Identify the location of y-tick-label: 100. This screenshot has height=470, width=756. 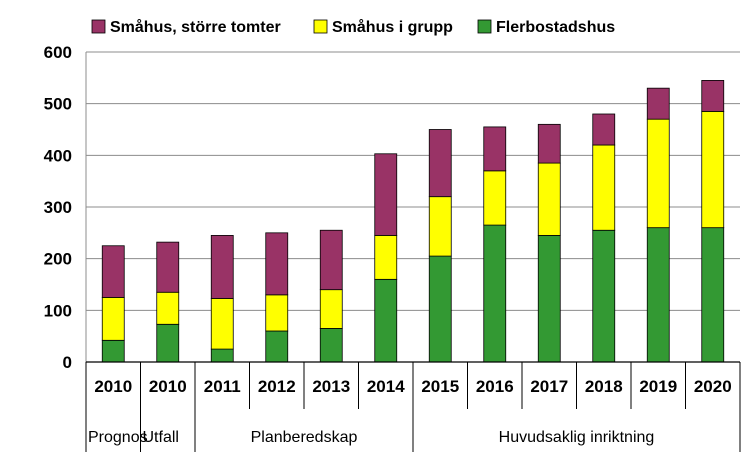
(58, 310).